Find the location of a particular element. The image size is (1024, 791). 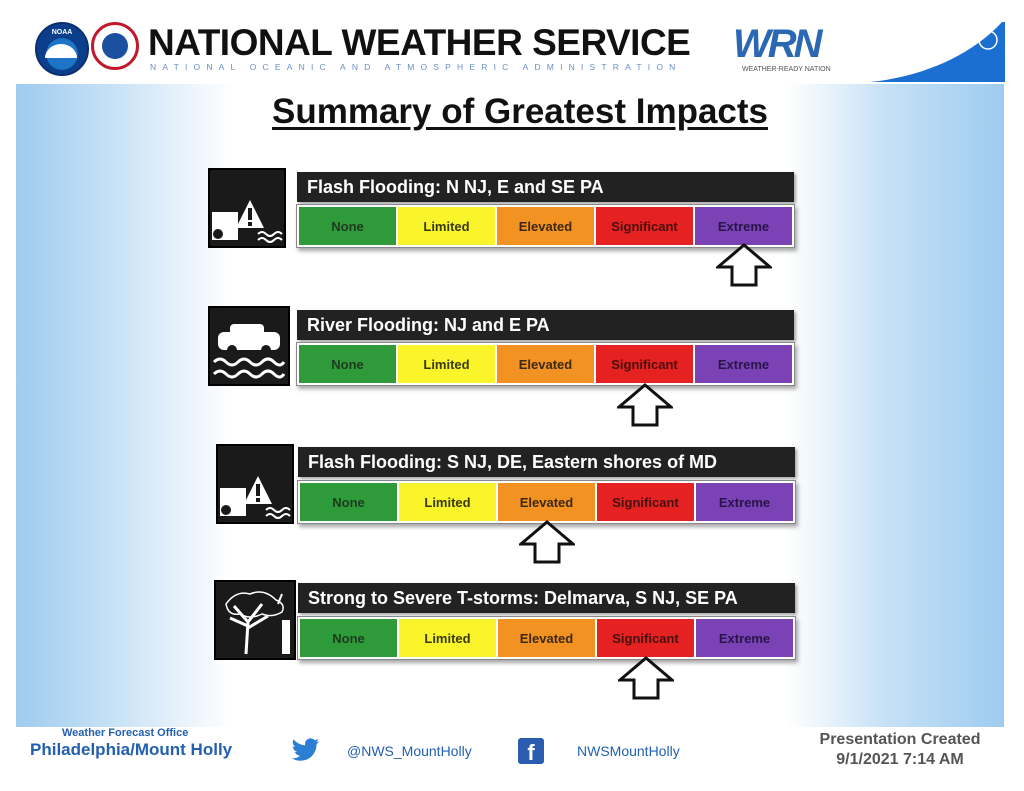

river-flood-icon is located at coordinates (249, 346).